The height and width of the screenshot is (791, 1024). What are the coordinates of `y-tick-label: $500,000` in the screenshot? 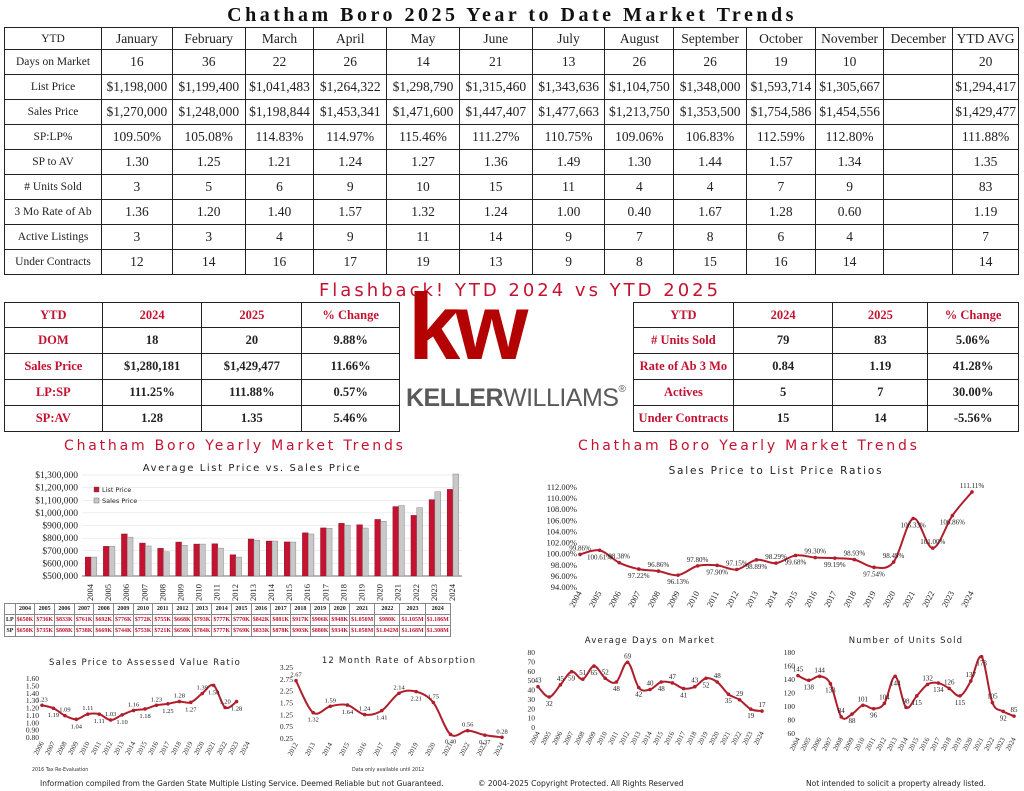 It's located at (60, 576).